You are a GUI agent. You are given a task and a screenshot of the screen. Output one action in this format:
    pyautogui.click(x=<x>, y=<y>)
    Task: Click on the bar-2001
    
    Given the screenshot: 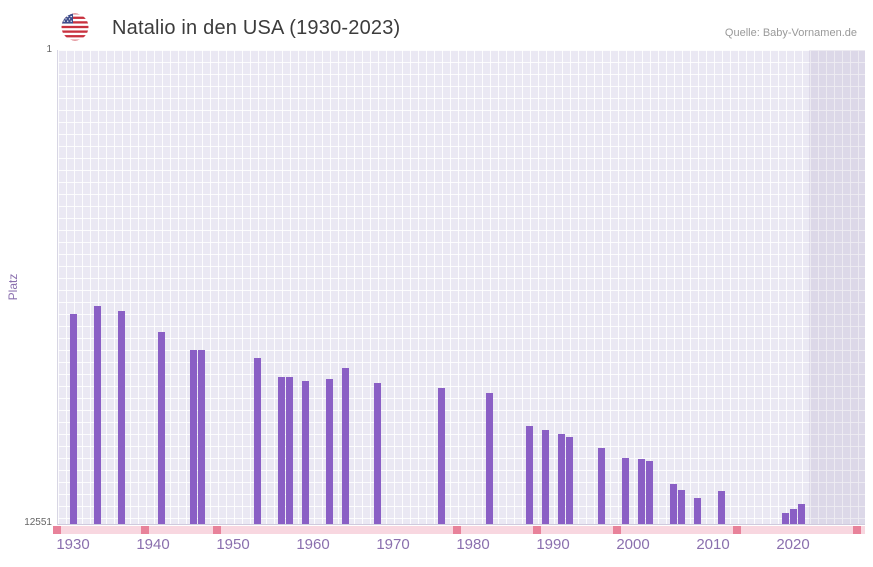 What is the action you would take?
    pyautogui.click(x=641, y=491)
    